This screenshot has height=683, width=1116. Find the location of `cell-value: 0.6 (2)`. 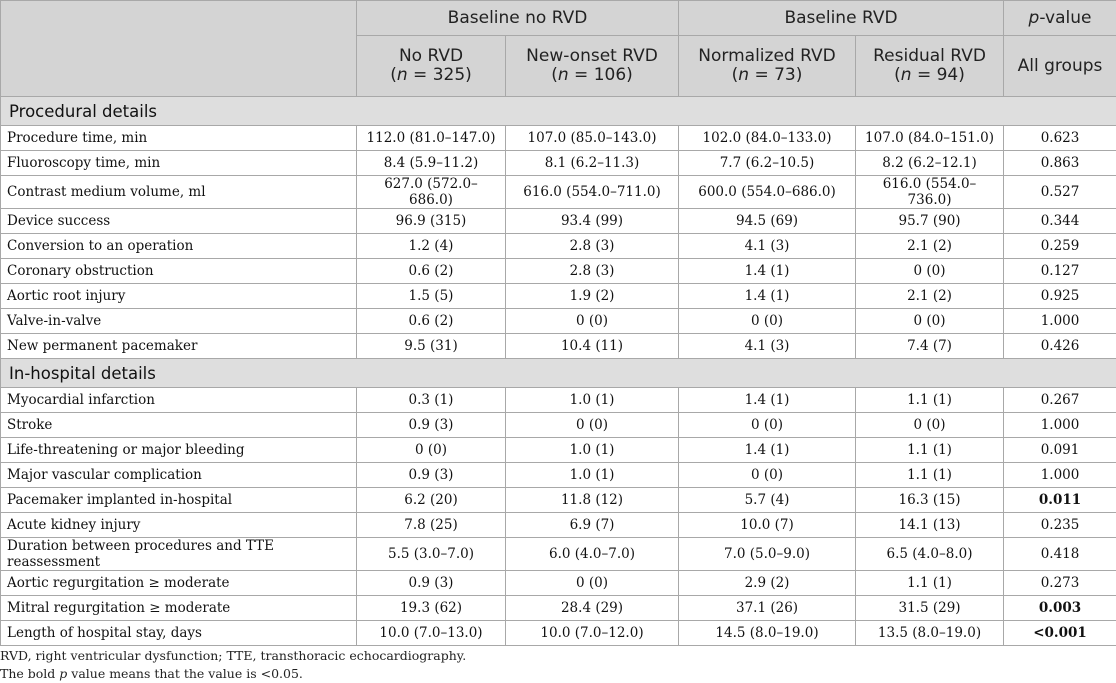

cell-value: 0.6 (2) is located at coordinates (431, 321).